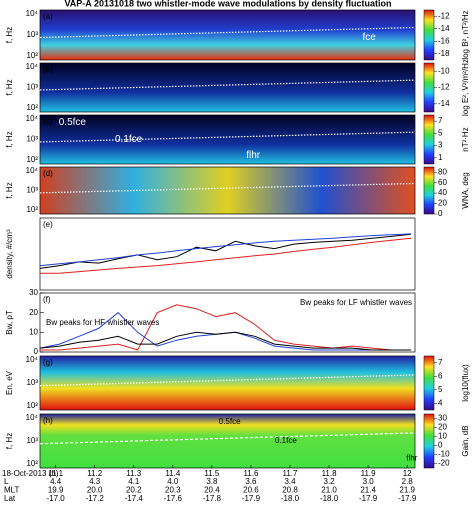  I want to click on ephemeris-value: -17.8, so click(212, 498).